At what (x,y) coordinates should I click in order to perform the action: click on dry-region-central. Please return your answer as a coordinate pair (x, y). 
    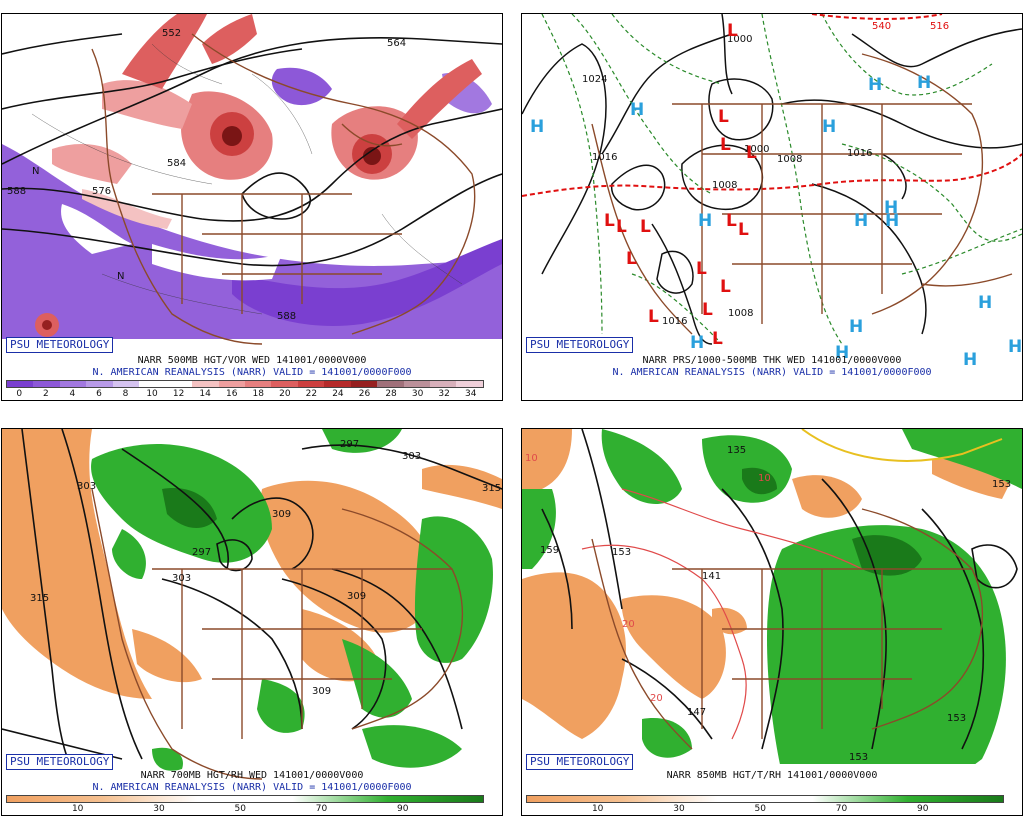
    Looking at the image, I should click on (347, 556).